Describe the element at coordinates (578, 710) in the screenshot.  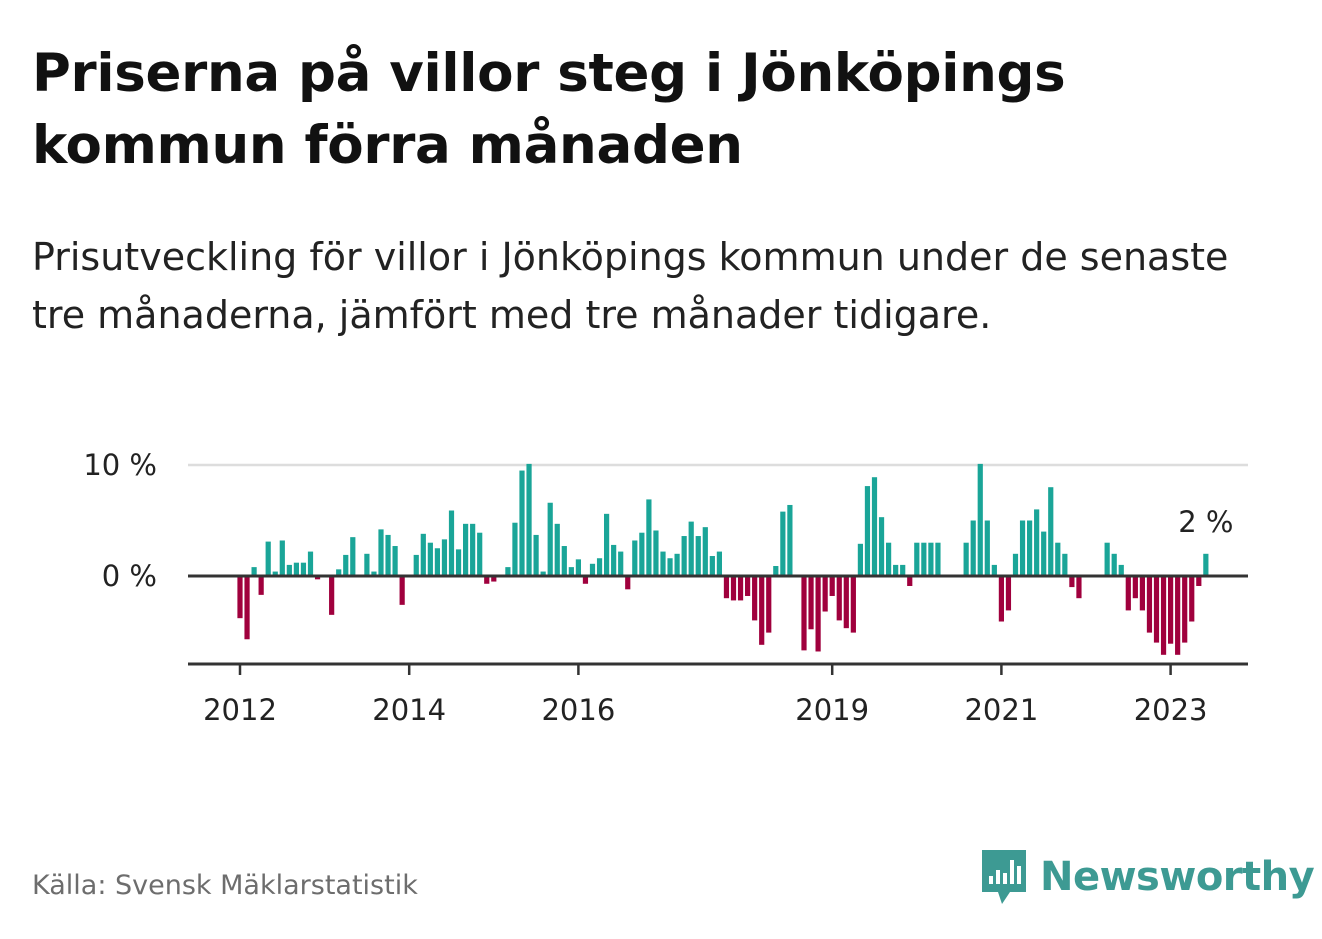
I see `x-tick-label: 2016` at that location.